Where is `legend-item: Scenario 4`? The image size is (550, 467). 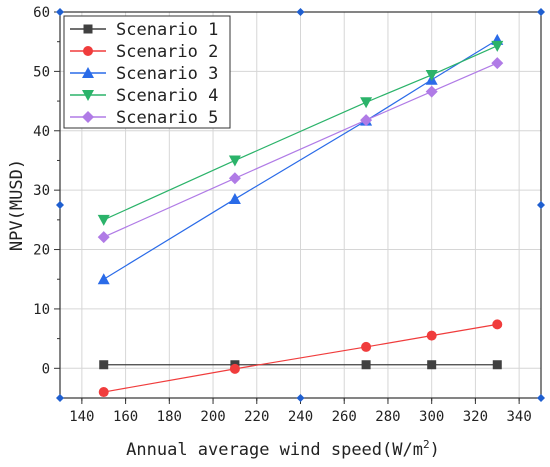
legend-item: Scenario 4 is located at coordinates (144, 96).